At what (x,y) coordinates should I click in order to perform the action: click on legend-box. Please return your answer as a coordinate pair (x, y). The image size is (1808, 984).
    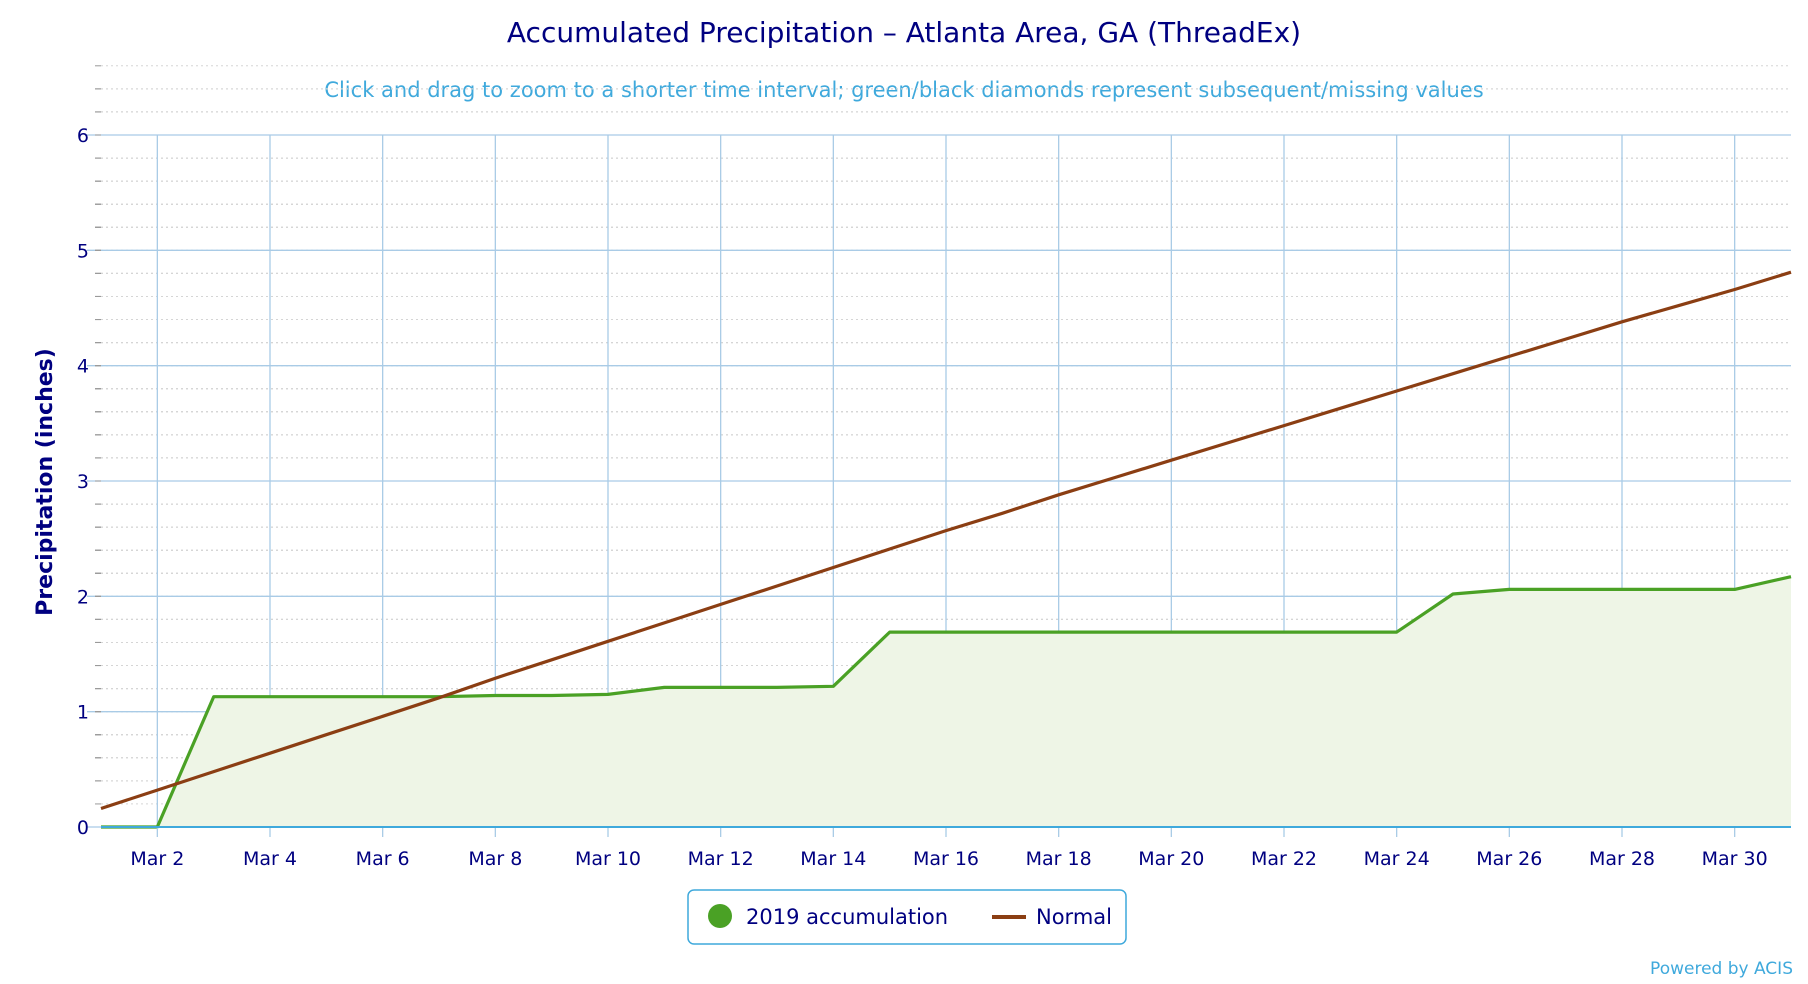
    Looking at the image, I should click on (907, 917).